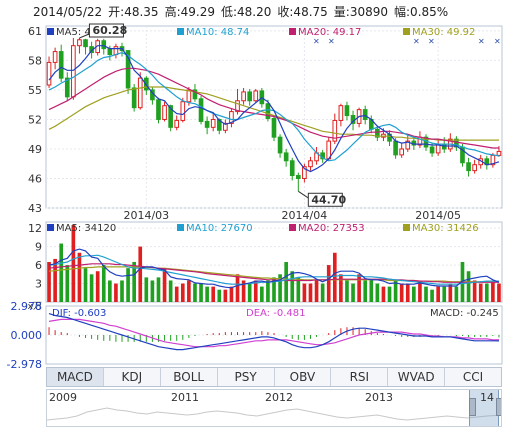  I want to click on tab-obv: OBV, so click(303, 377).